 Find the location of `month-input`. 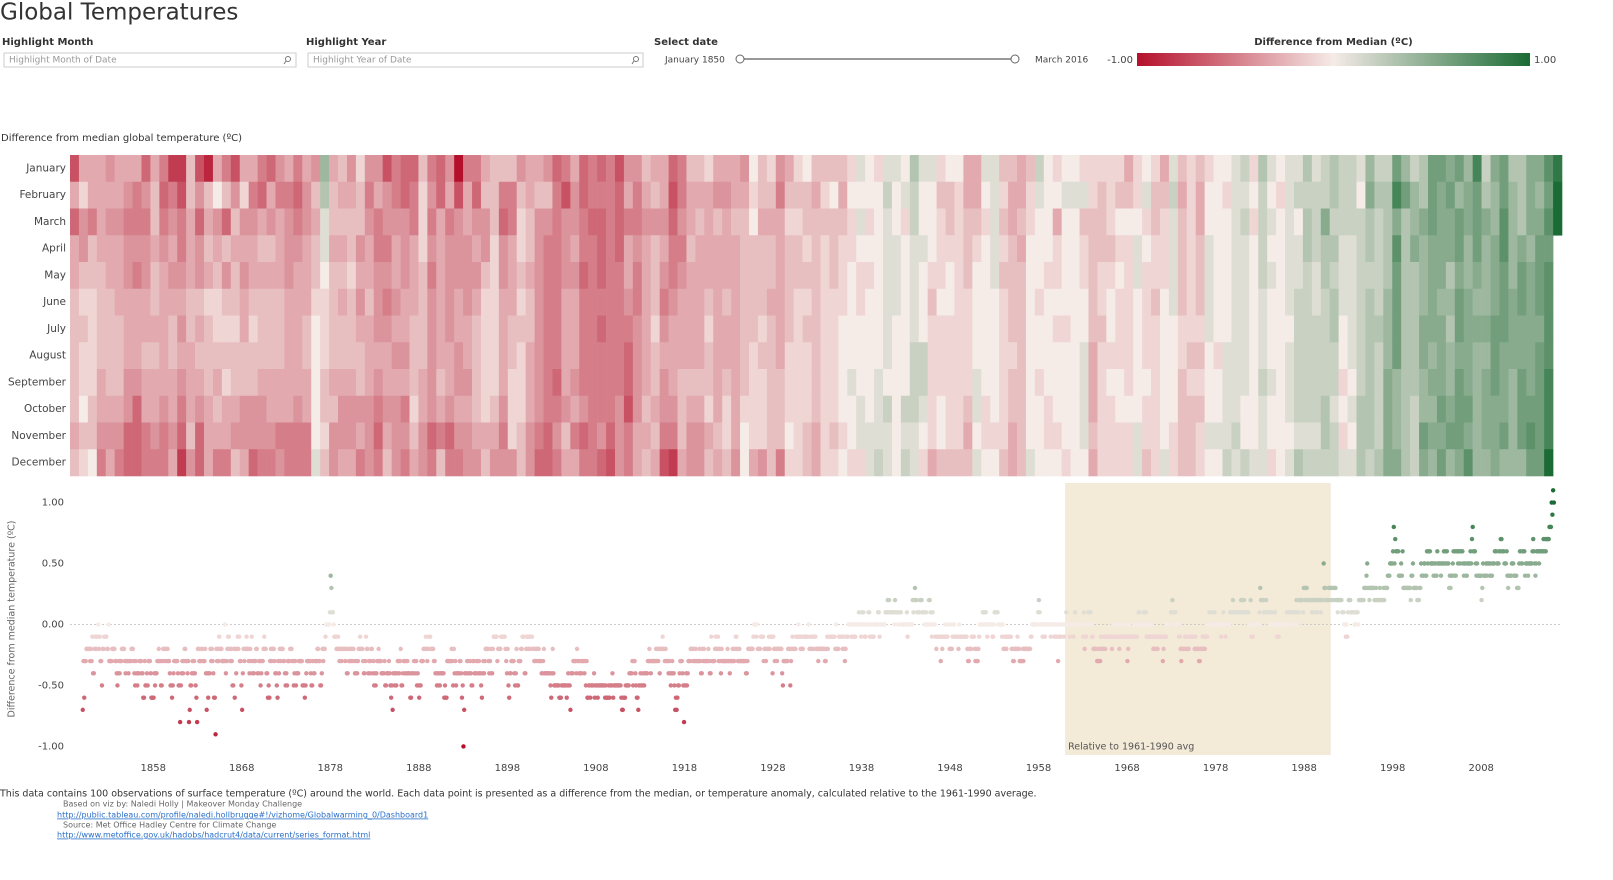

month-input is located at coordinates (150, 60).